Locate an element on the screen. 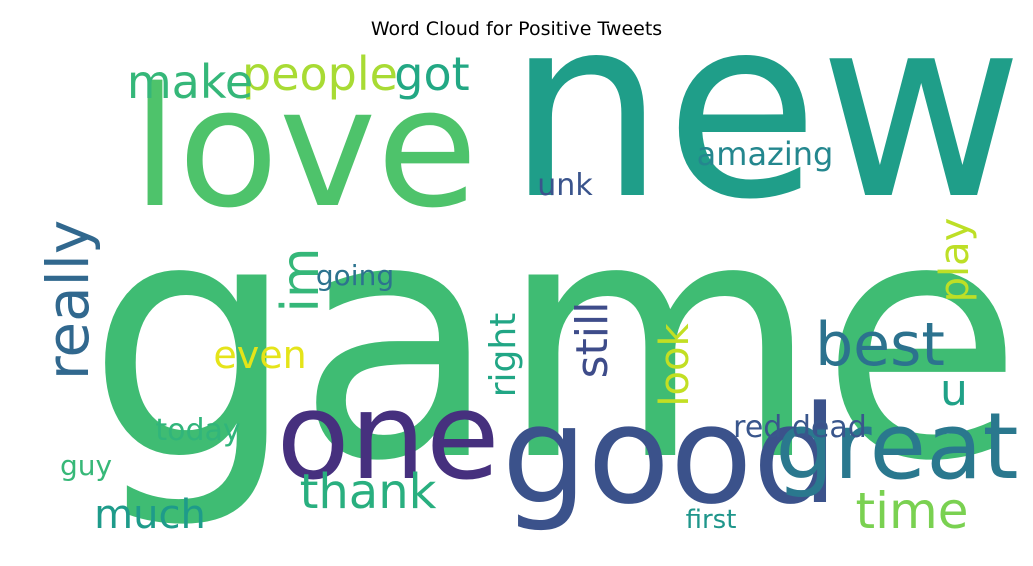 This screenshot has height=566, width=1033. word-14: im is located at coordinates (301, 279).